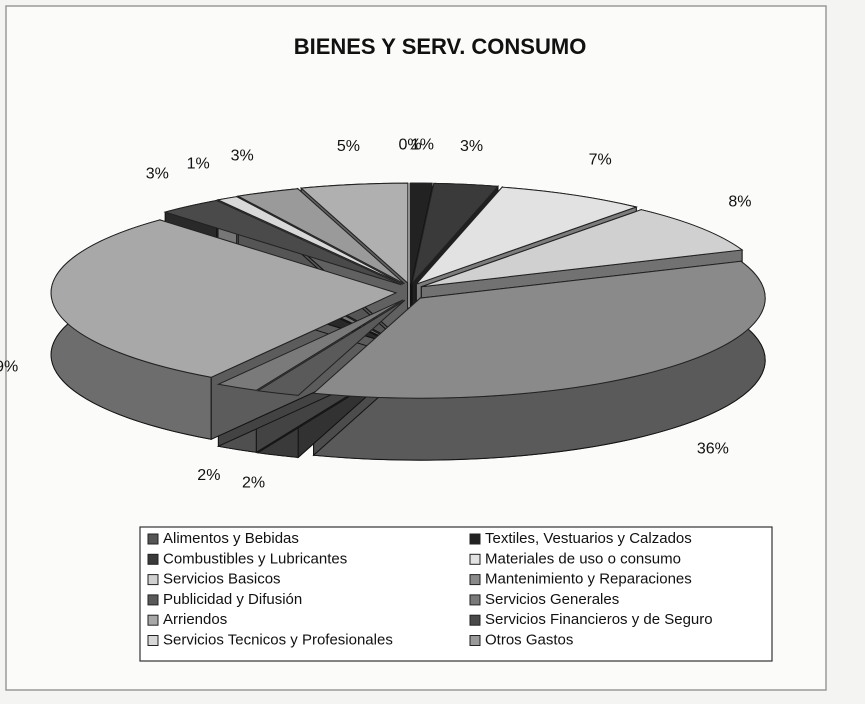  What do you see at coordinates (552, 599) in the screenshot?
I see `legend-label: Servicios Generales` at bounding box center [552, 599].